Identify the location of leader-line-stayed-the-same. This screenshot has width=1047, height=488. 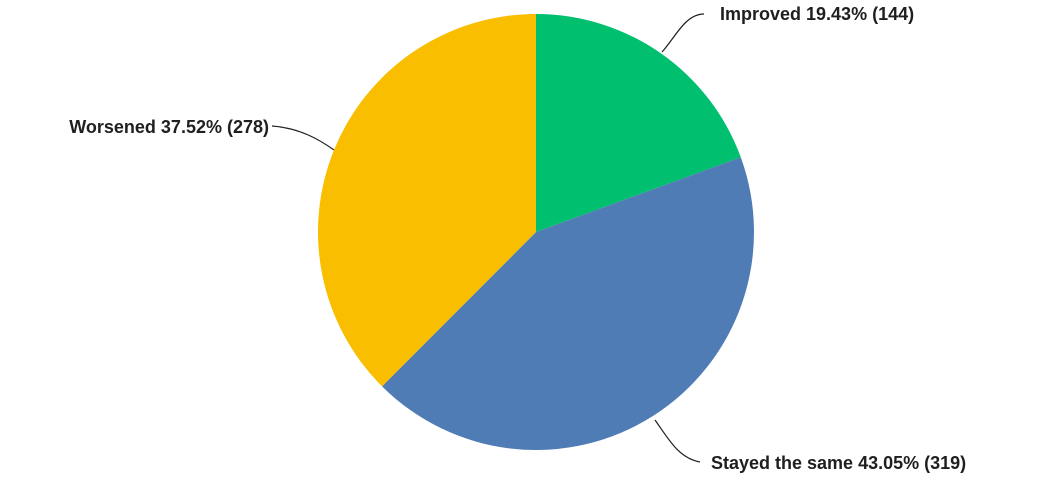
(677, 441).